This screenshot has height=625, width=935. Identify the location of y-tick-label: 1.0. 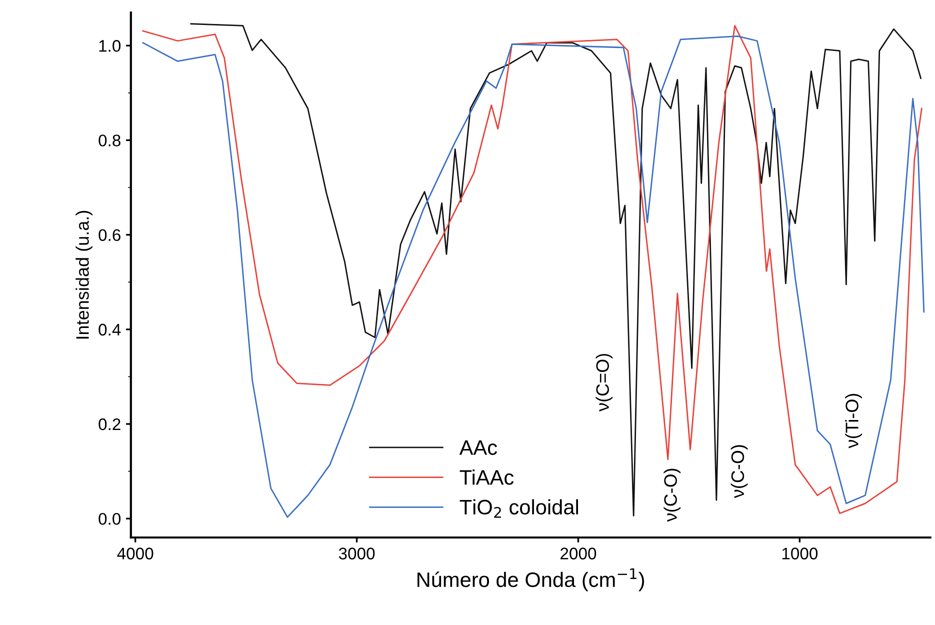
(110, 46).